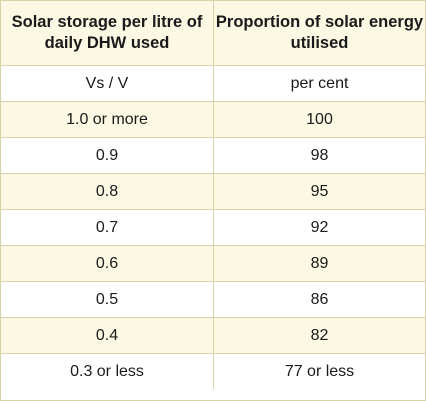  What do you see at coordinates (319, 191) in the screenshot?
I see `table-cell: 95` at bounding box center [319, 191].